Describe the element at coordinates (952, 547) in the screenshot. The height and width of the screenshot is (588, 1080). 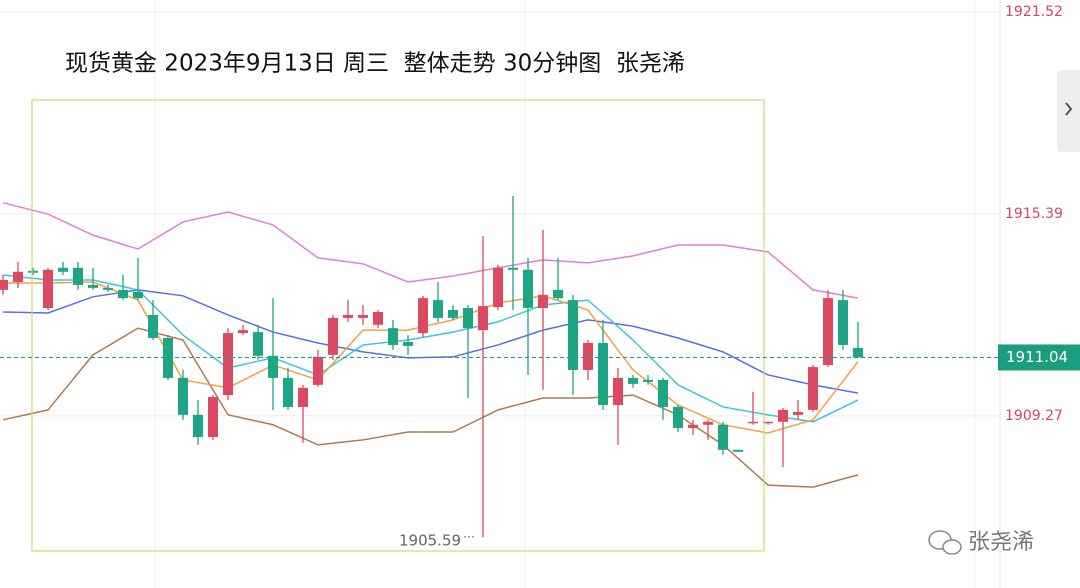
I see `wechat-icon` at that location.